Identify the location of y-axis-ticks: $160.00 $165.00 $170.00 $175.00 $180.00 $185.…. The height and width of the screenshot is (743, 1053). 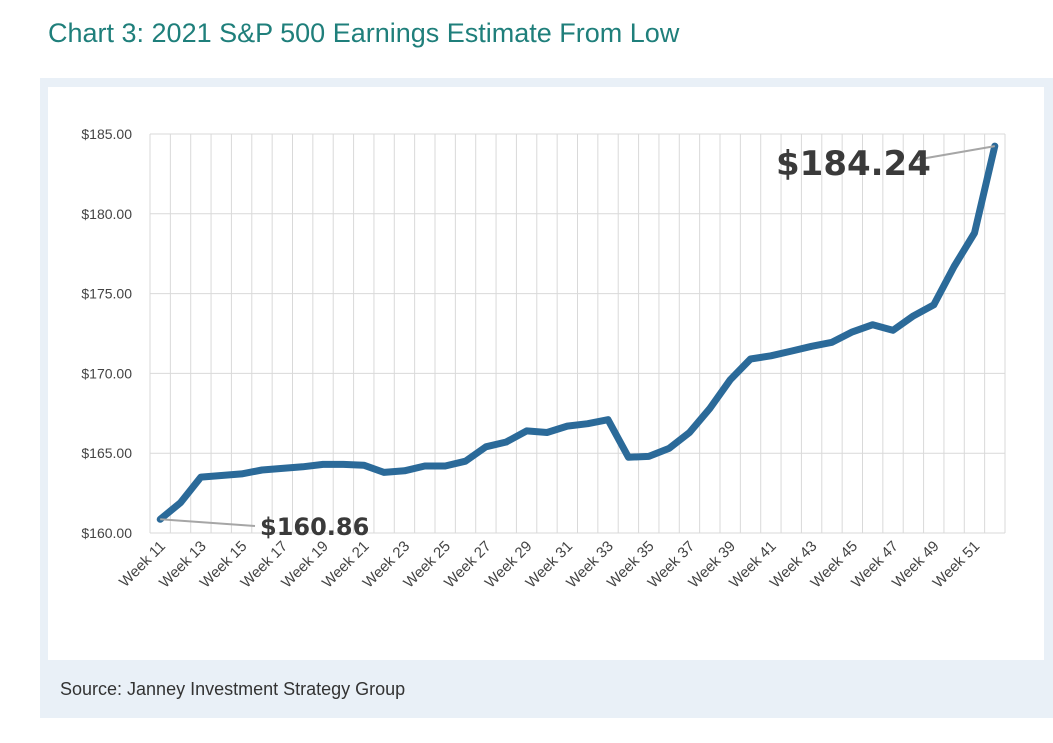
(106, 333).